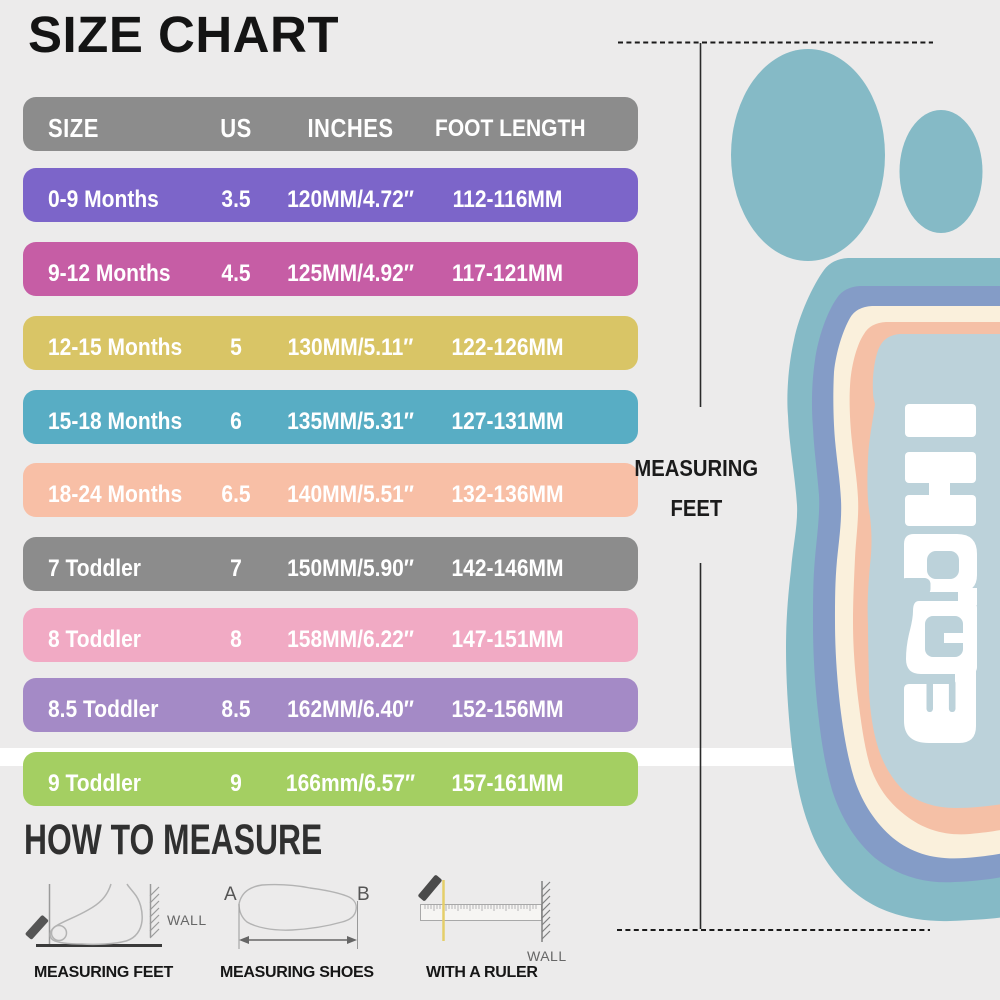 Image resolution: width=1000 pixels, height=1000 pixels. What do you see at coordinates (230, 894) in the screenshot?
I see `svg-text: A` at bounding box center [230, 894].